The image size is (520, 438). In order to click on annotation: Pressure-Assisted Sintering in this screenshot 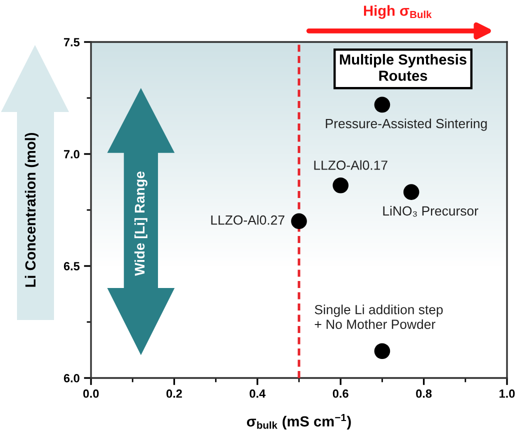, I will do `click(406, 124)`.